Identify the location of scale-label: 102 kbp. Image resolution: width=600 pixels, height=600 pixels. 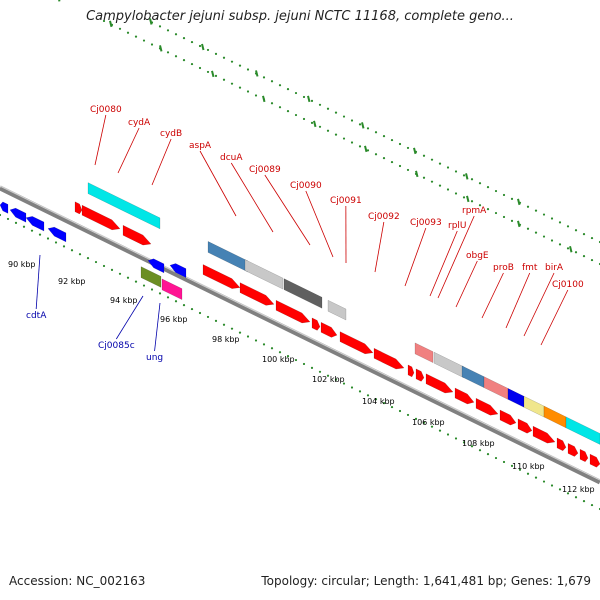
(328, 379).